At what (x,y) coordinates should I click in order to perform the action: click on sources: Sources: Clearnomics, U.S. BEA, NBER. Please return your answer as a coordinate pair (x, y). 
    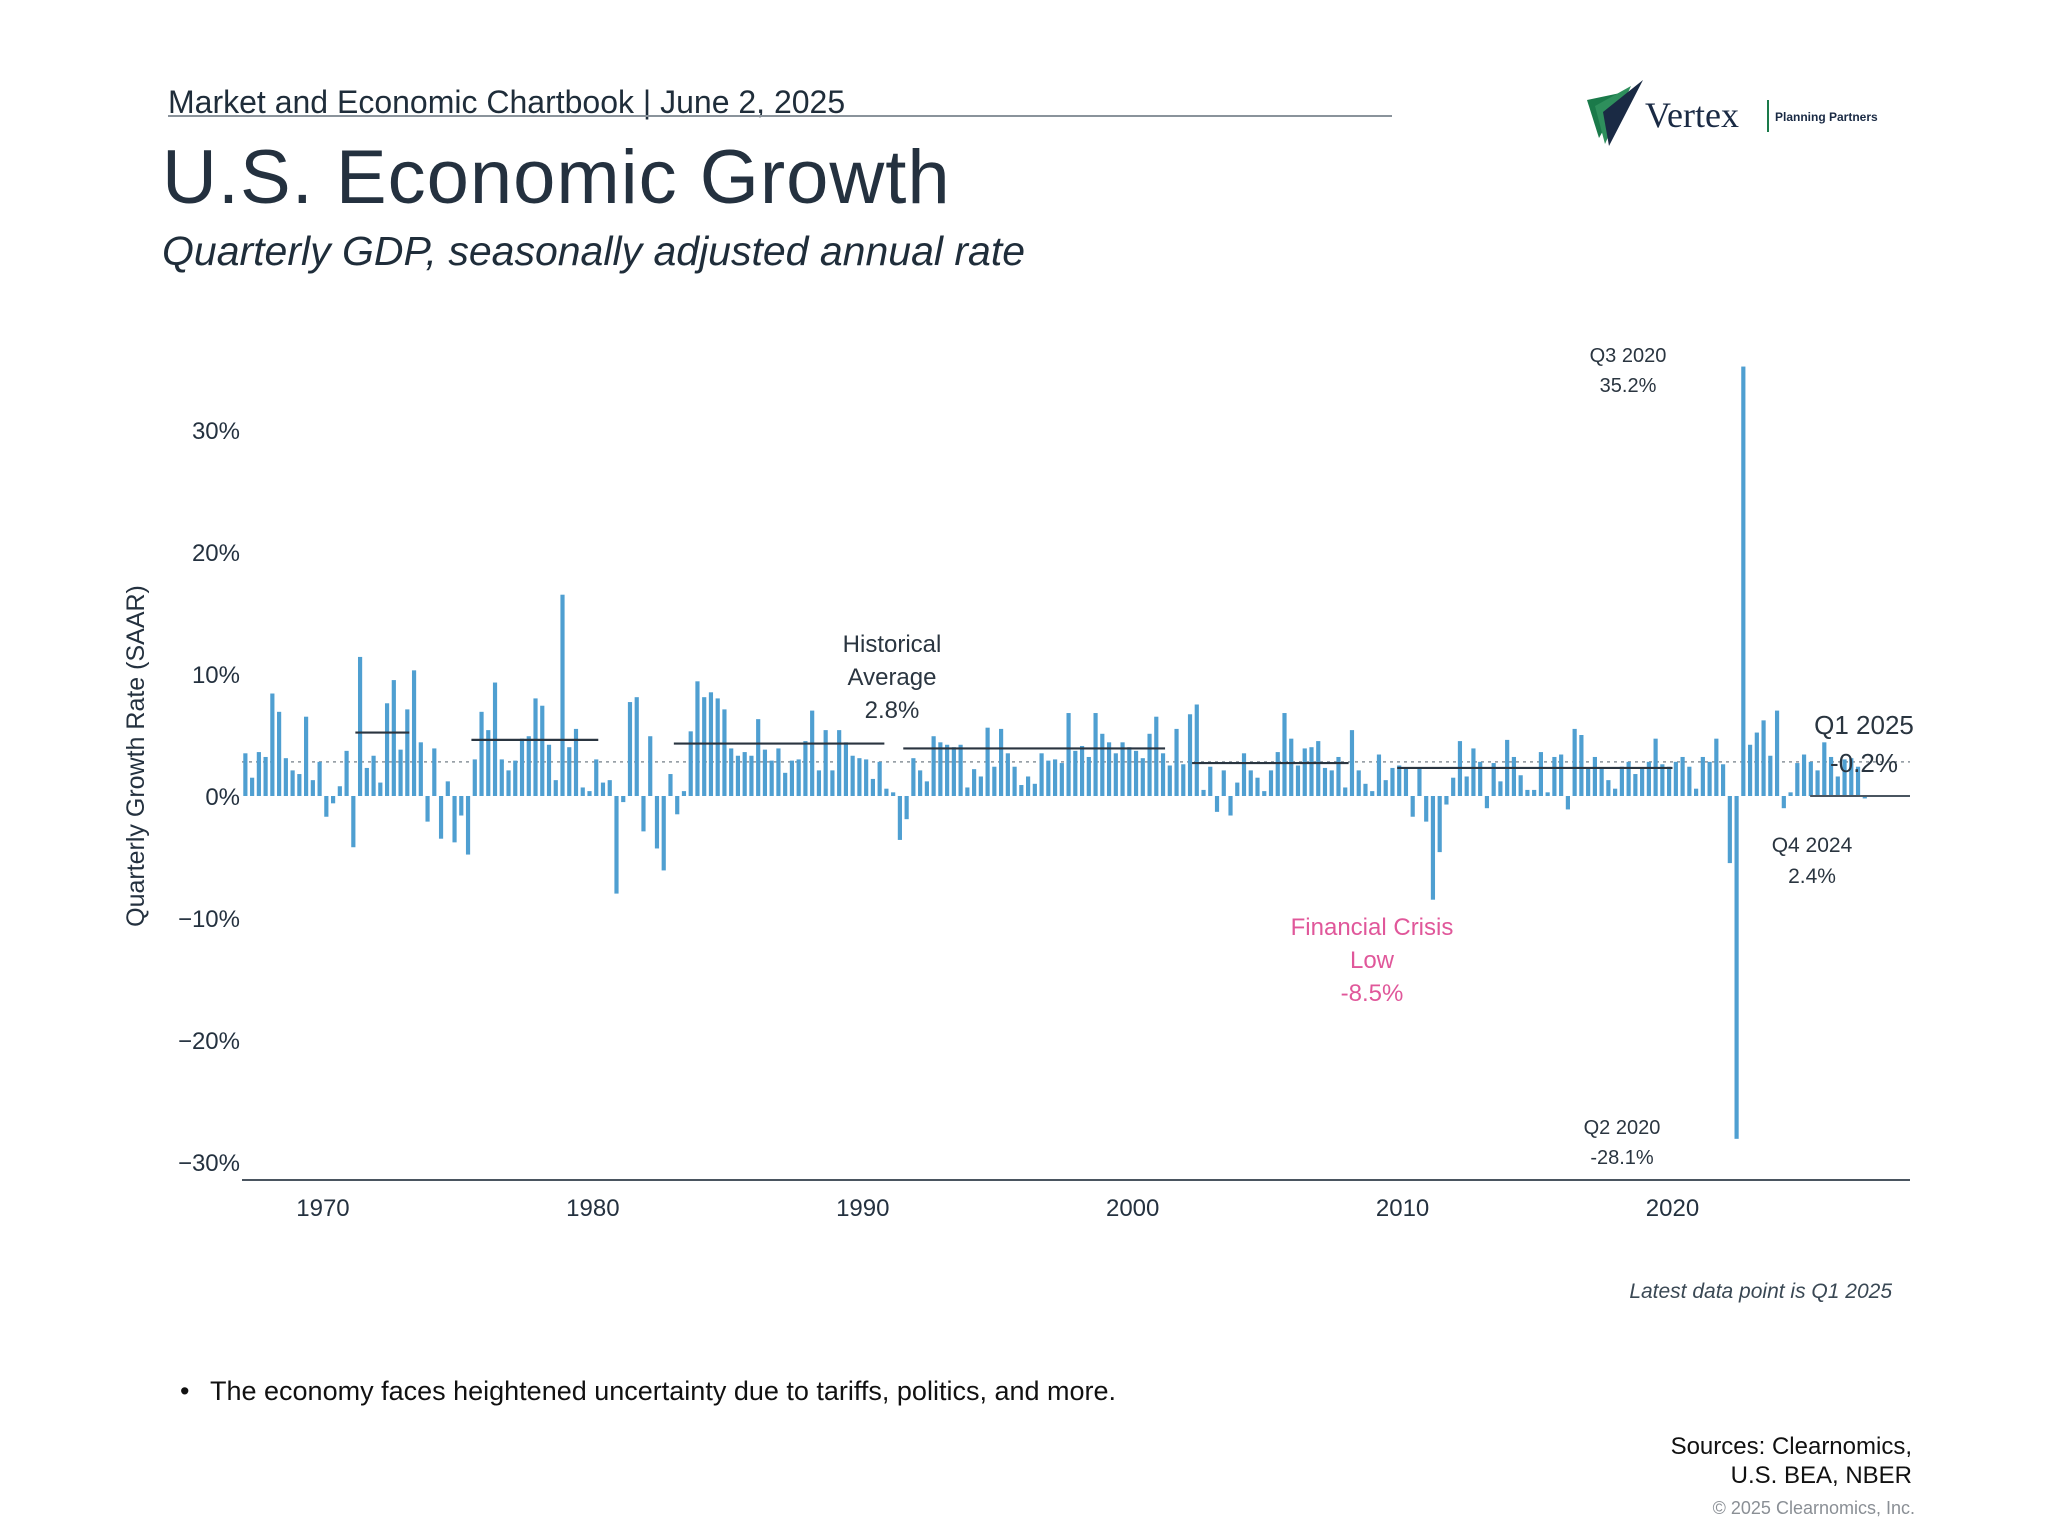
    Looking at the image, I should click on (1791, 1461).